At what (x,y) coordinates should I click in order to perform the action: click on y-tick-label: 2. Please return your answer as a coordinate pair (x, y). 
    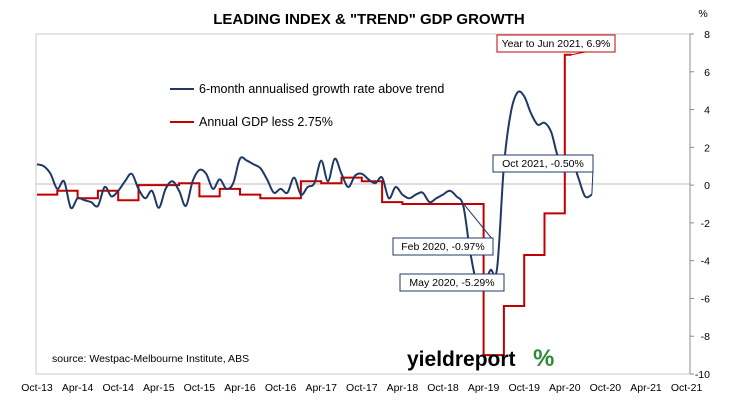
    Looking at the image, I should click on (707, 148).